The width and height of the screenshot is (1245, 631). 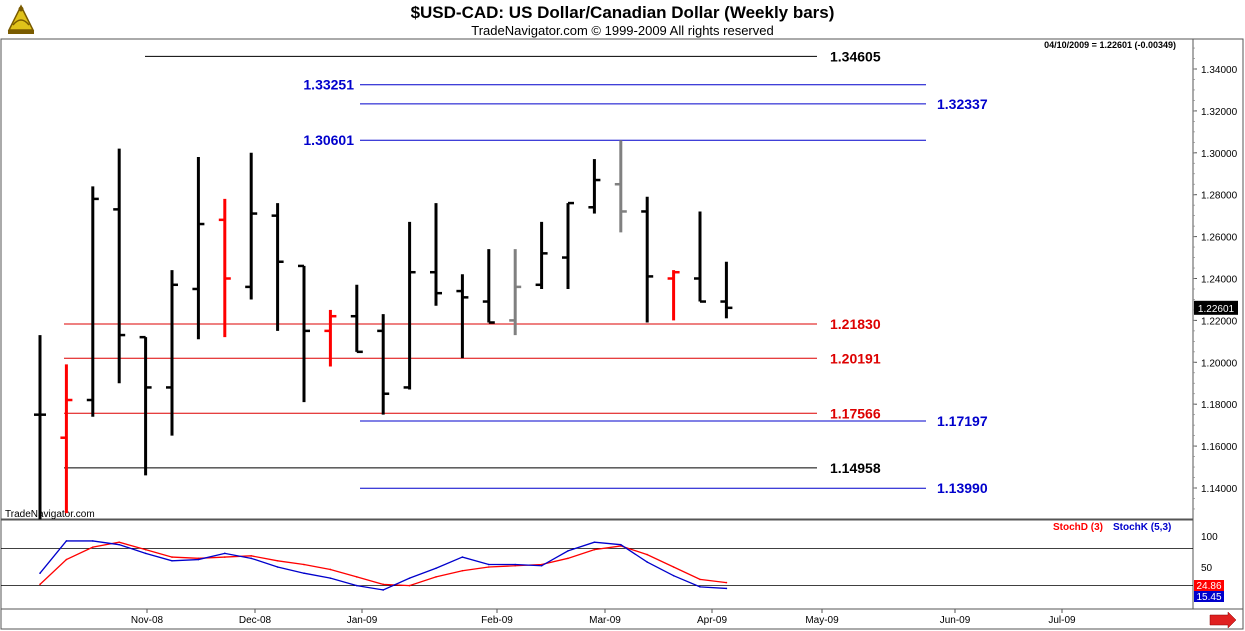 I want to click on level-label-6: 1.17566, so click(x=855, y=413).